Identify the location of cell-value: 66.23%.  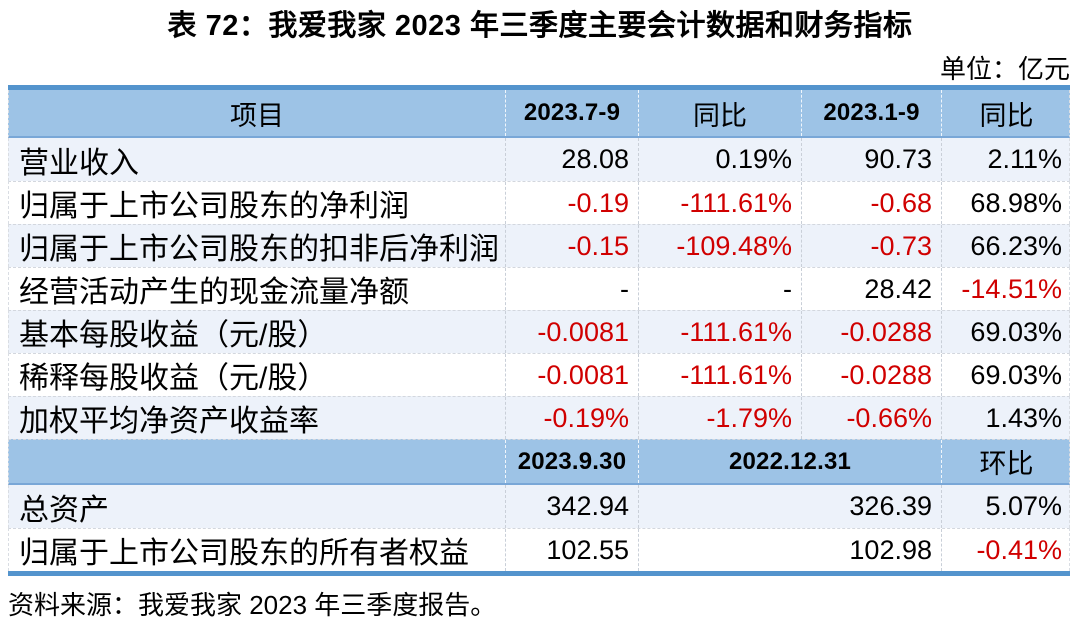
(1006, 246).